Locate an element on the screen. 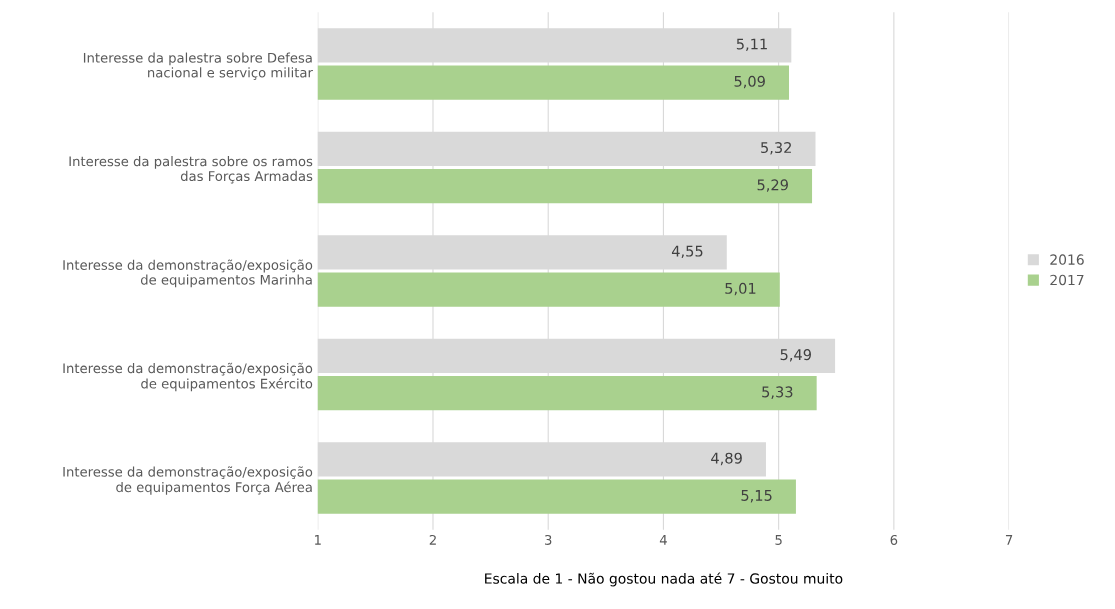 The image size is (1115, 609). x-tick-label: 4 is located at coordinates (663, 540).